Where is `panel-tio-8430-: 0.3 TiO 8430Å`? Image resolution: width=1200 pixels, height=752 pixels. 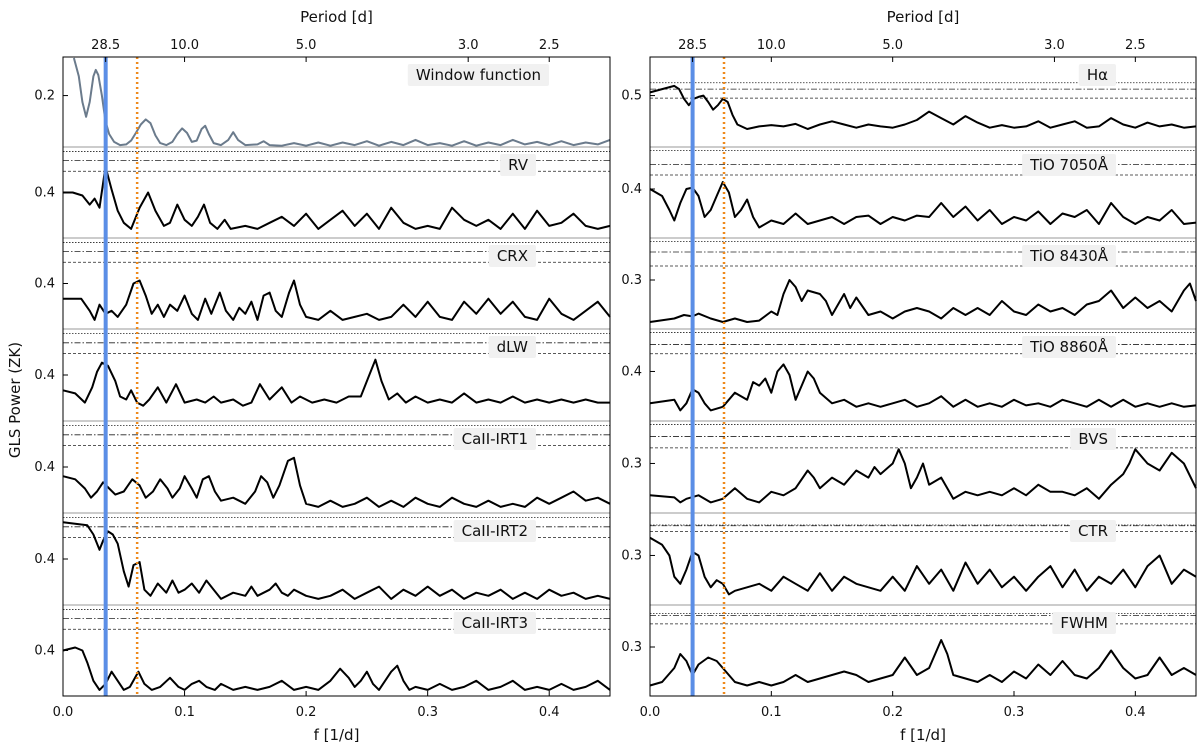 panel-tio-8430-: 0.3 TiO 8430Å is located at coordinates (909, 285).